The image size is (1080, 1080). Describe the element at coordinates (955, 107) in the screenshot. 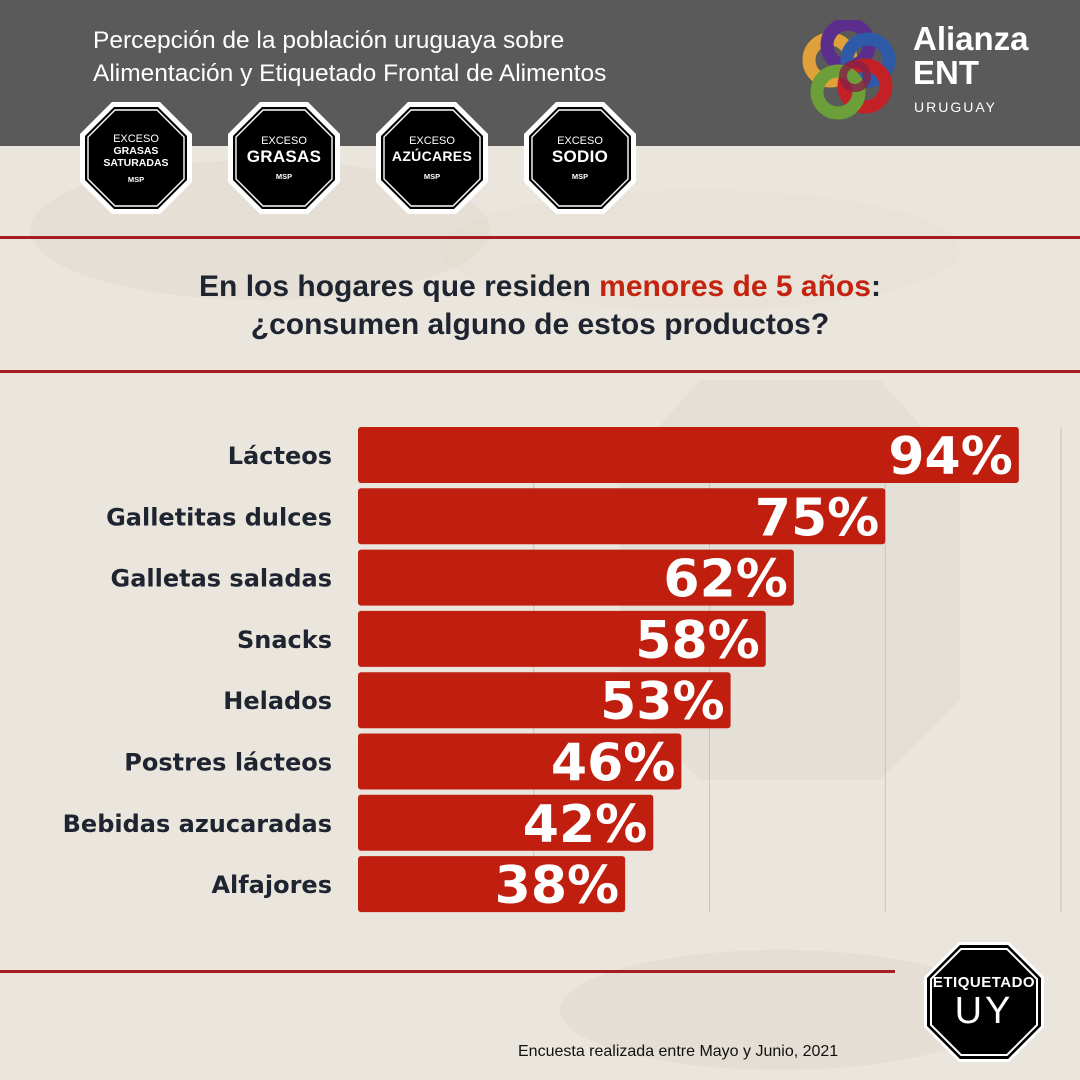

I see `logo-subtitle: URUGUAY` at that location.